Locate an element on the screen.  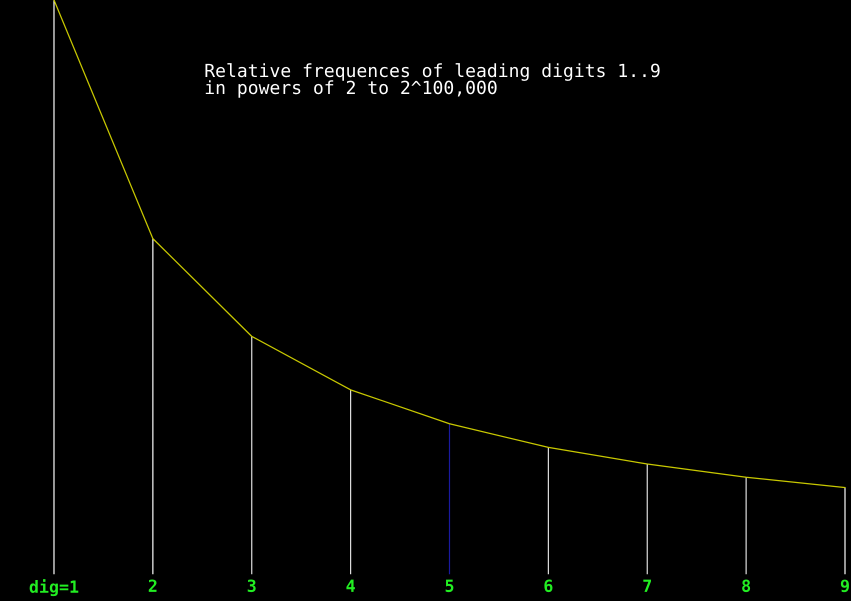
x-tick-label: 4 is located at coordinates (350, 586).